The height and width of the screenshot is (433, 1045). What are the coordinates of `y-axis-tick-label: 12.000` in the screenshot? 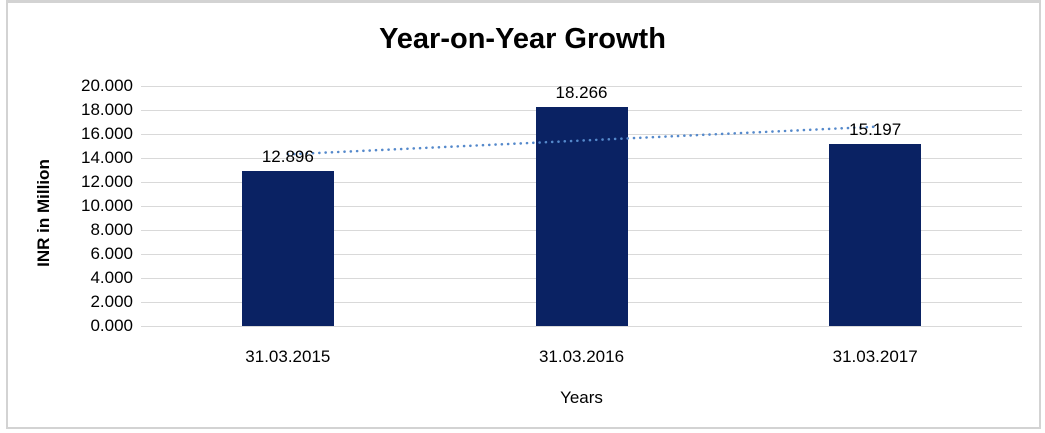 It's located at (107, 181).